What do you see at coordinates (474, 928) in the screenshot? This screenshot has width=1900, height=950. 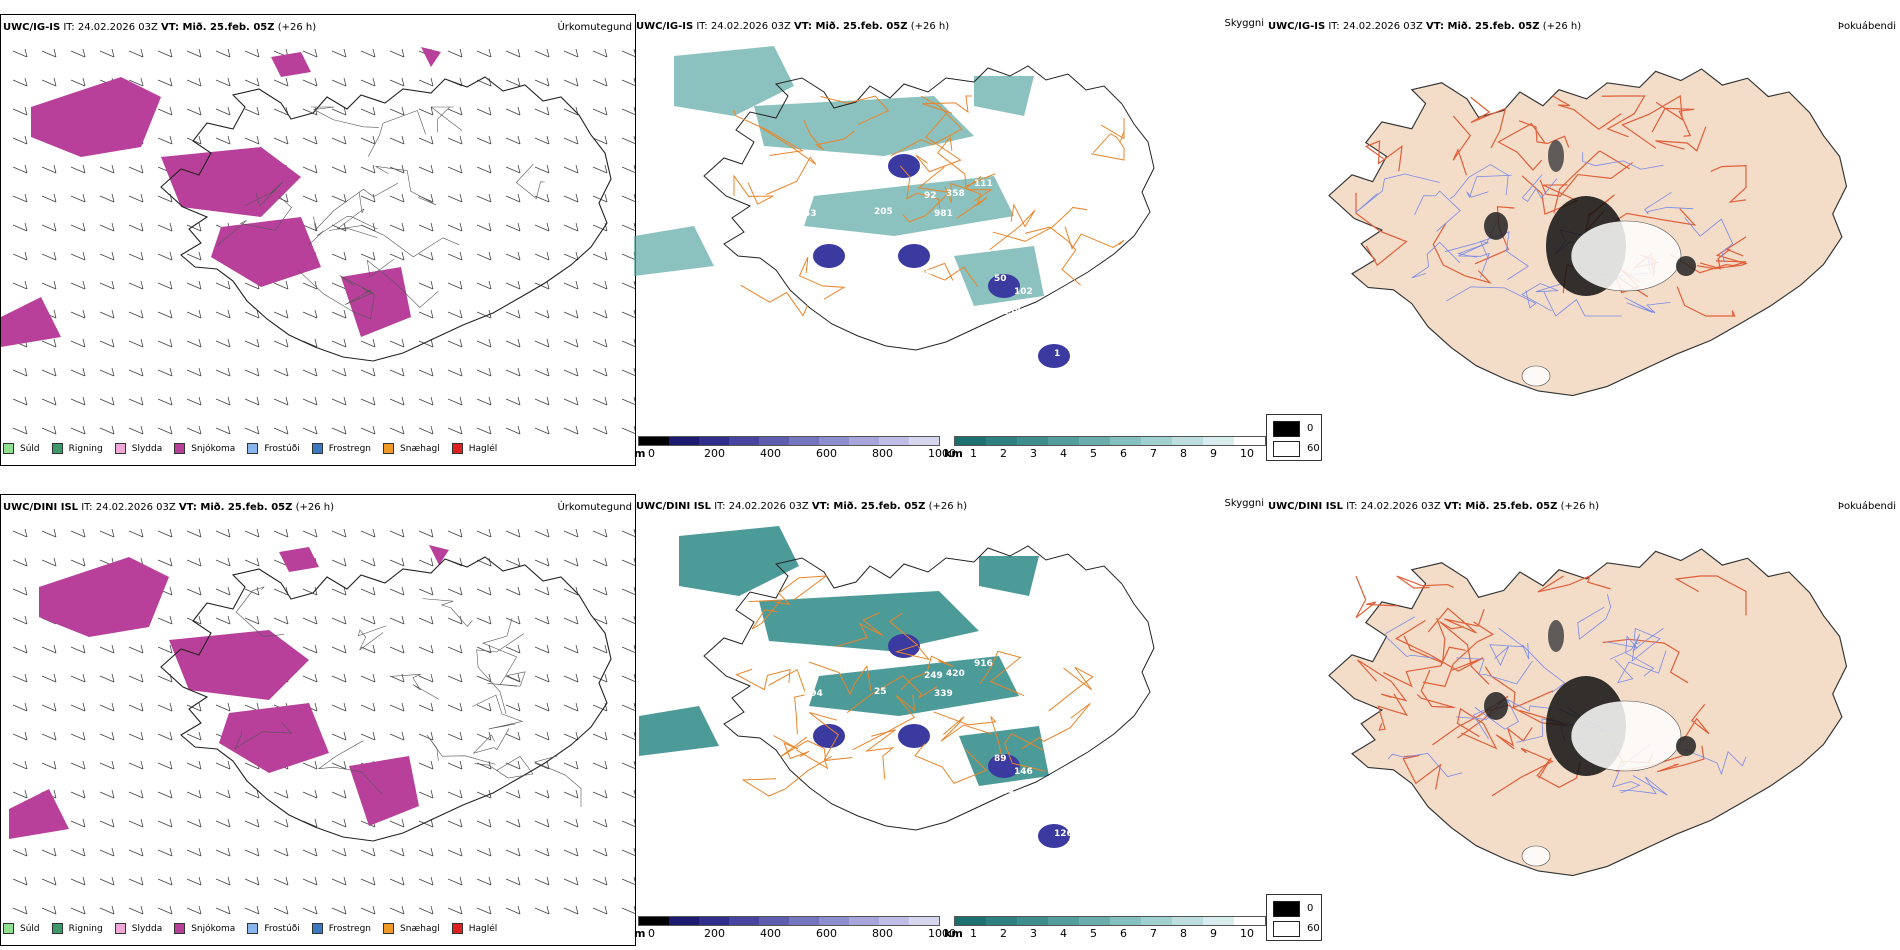 I see `legend-item: Haglél` at bounding box center [474, 928].